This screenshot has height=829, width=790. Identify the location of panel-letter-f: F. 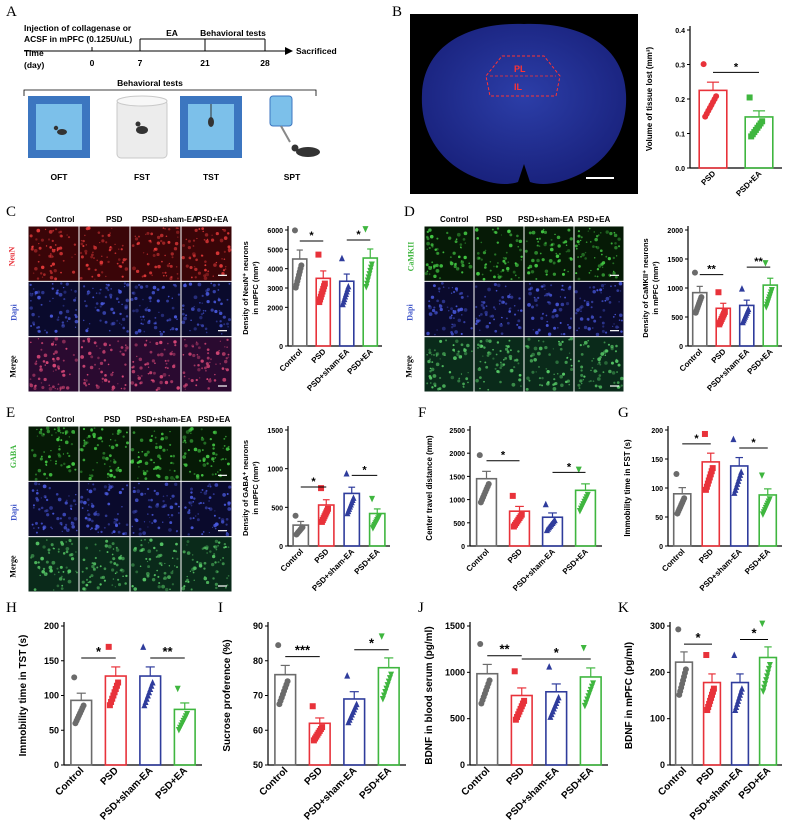
(422, 413).